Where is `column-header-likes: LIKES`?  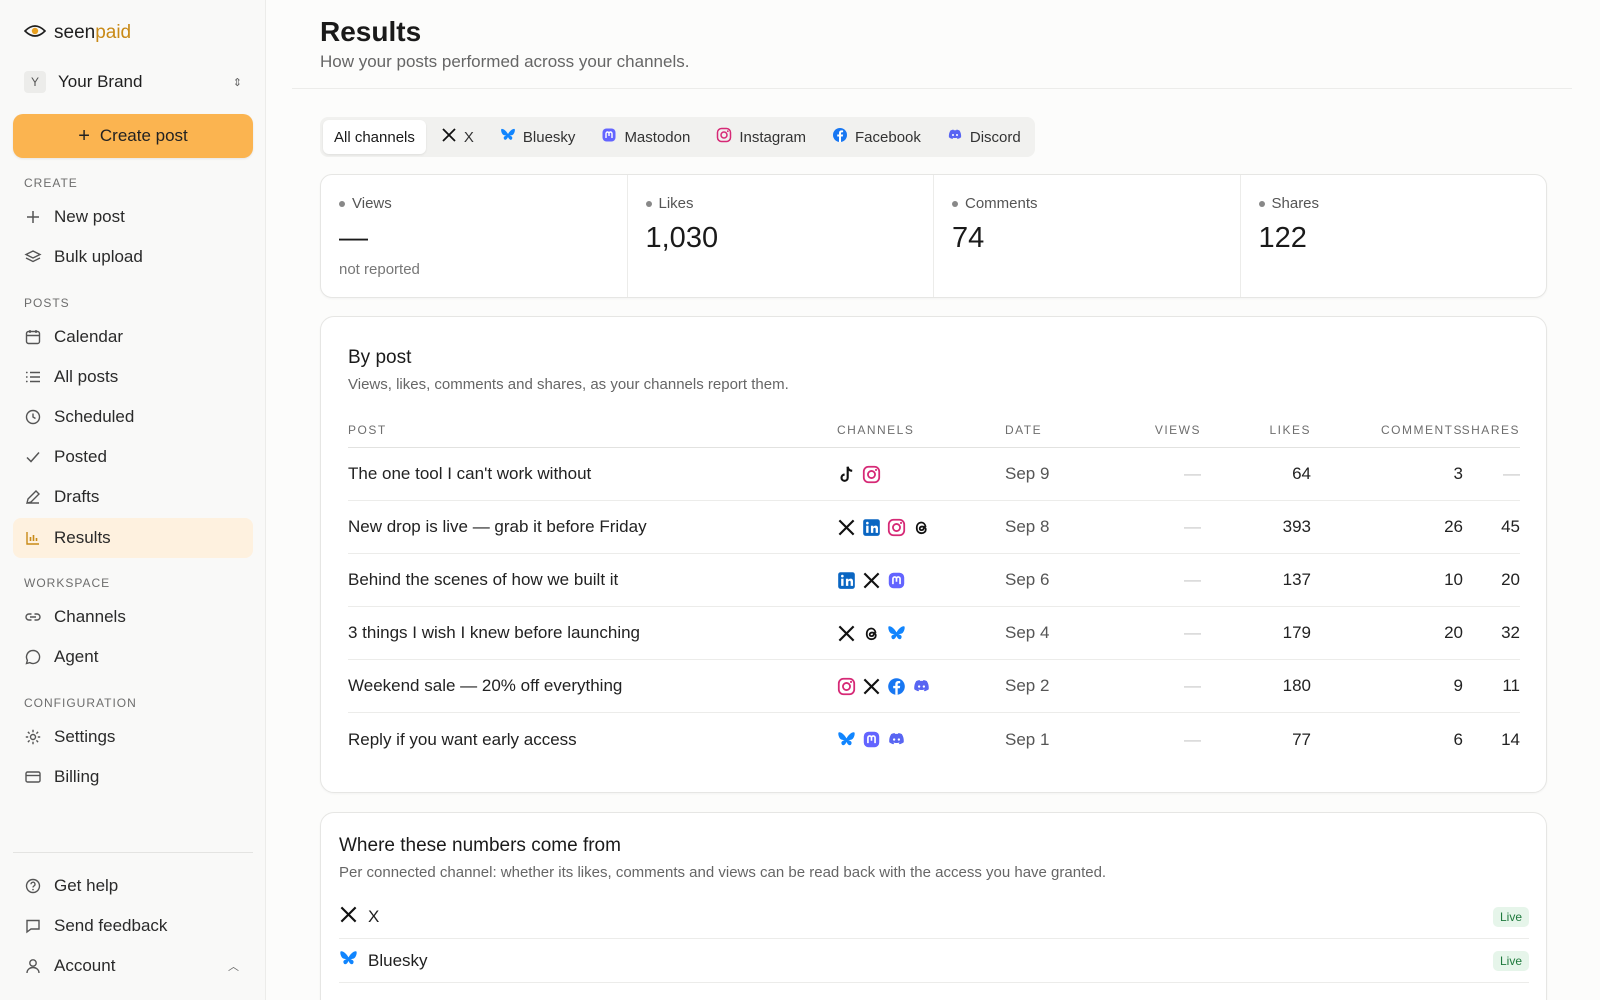
column-header-likes: LIKES is located at coordinates (1290, 429).